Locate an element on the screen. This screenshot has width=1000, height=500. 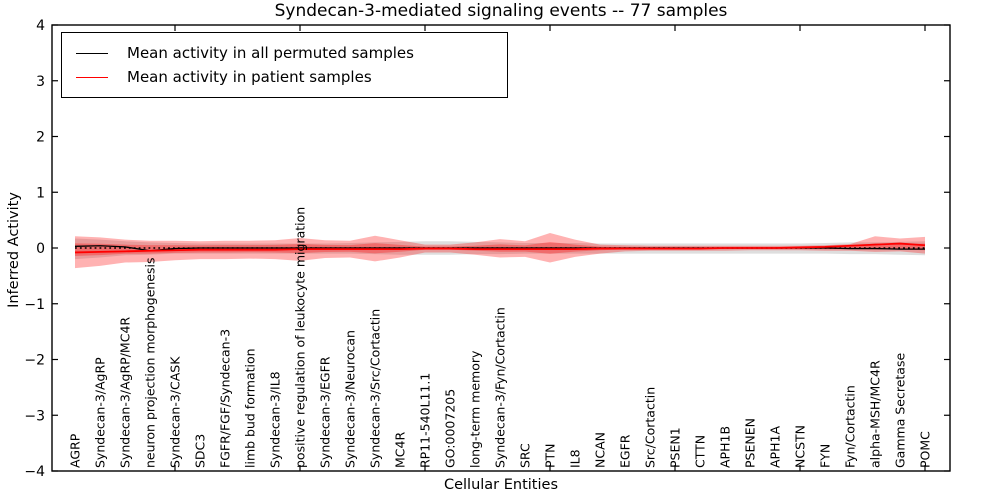
patient-mean-line is located at coordinates (500, 248).